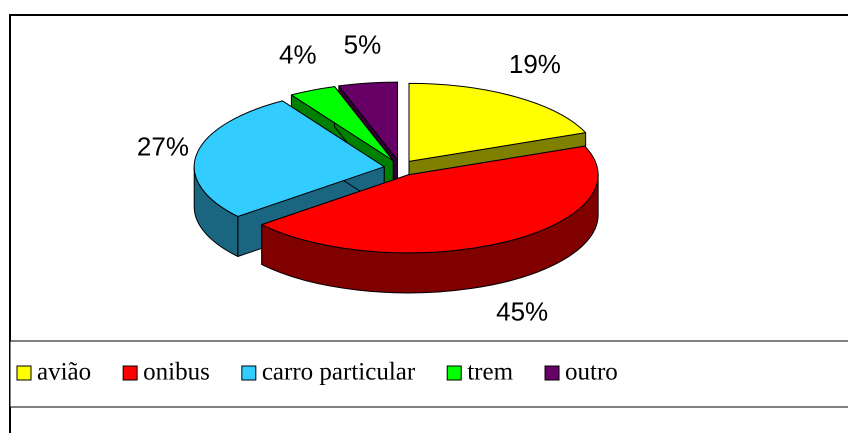 The image size is (848, 433). Describe the element at coordinates (339, 372) in the screenshot. I see `legend-label: carro particular` at that location.